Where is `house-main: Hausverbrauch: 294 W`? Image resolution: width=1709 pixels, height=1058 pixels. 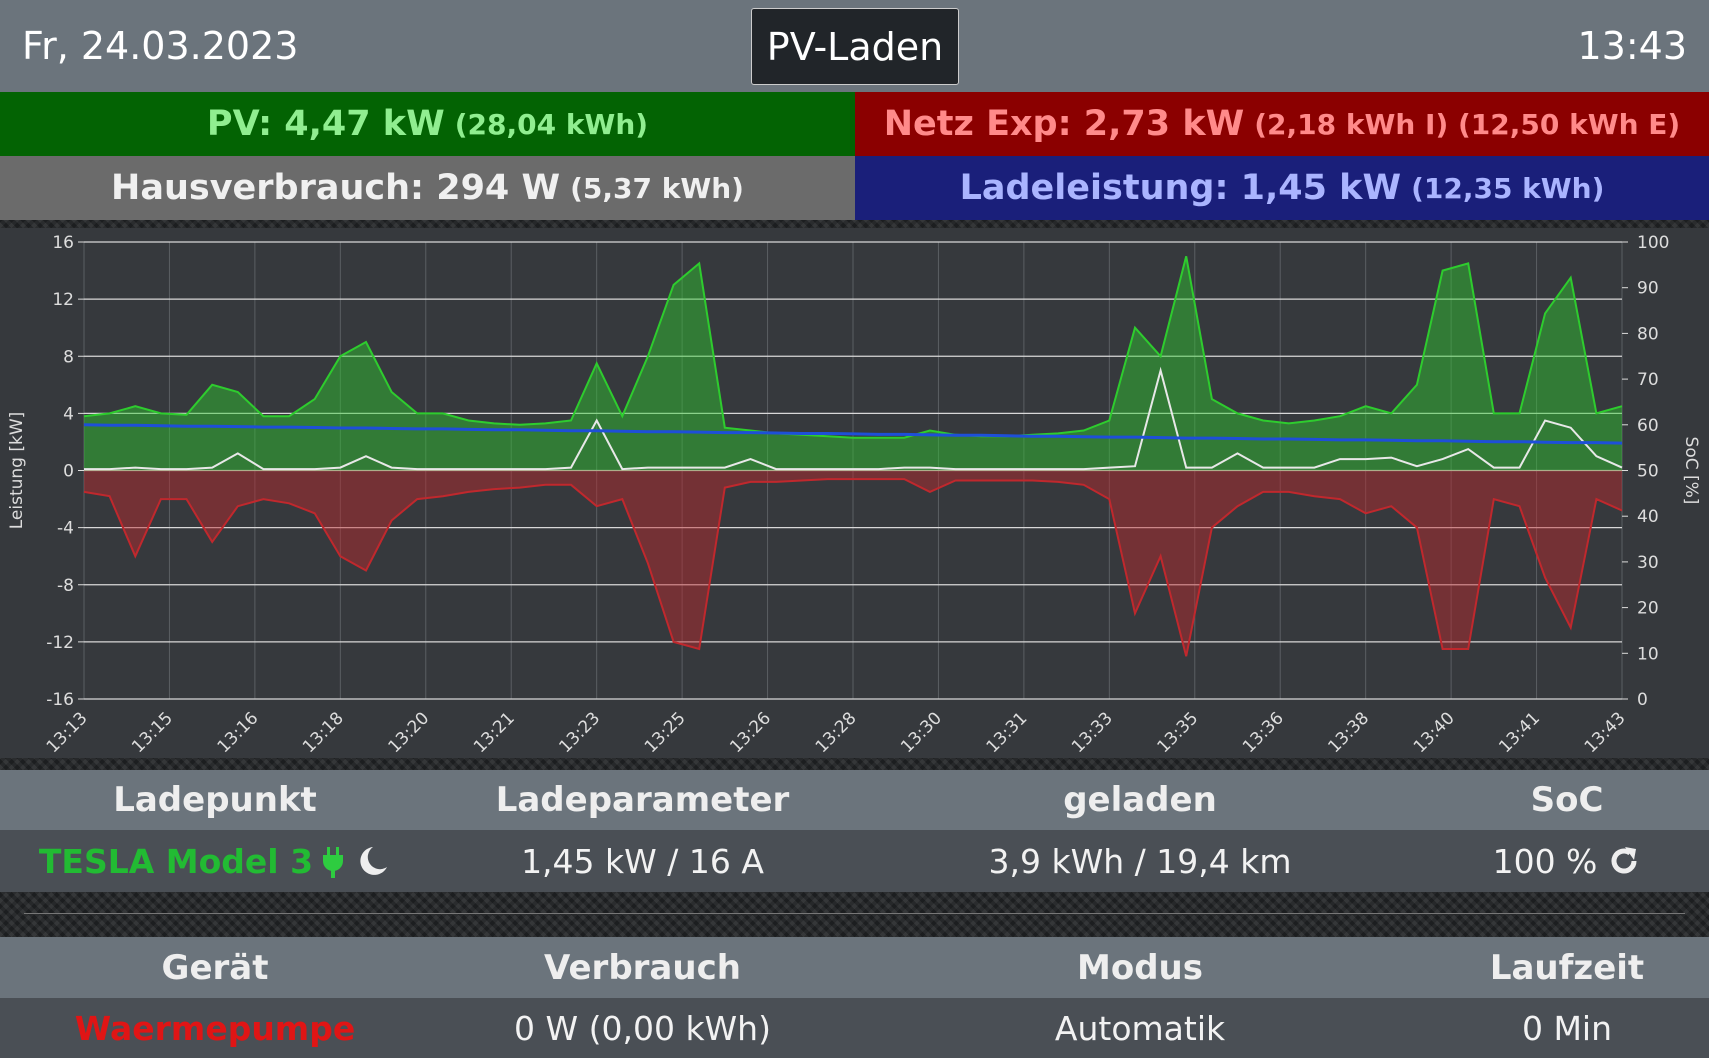 house-main: Hausverbrauch: 294 W is located at coordinates (336, 188).